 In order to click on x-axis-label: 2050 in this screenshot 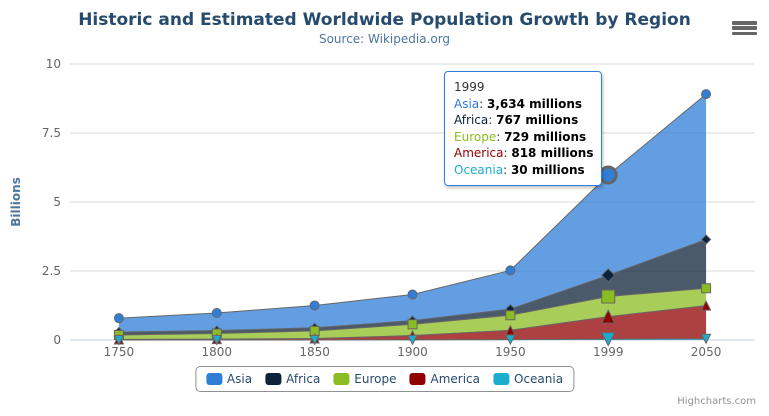, I will do `click(706, 352)`.